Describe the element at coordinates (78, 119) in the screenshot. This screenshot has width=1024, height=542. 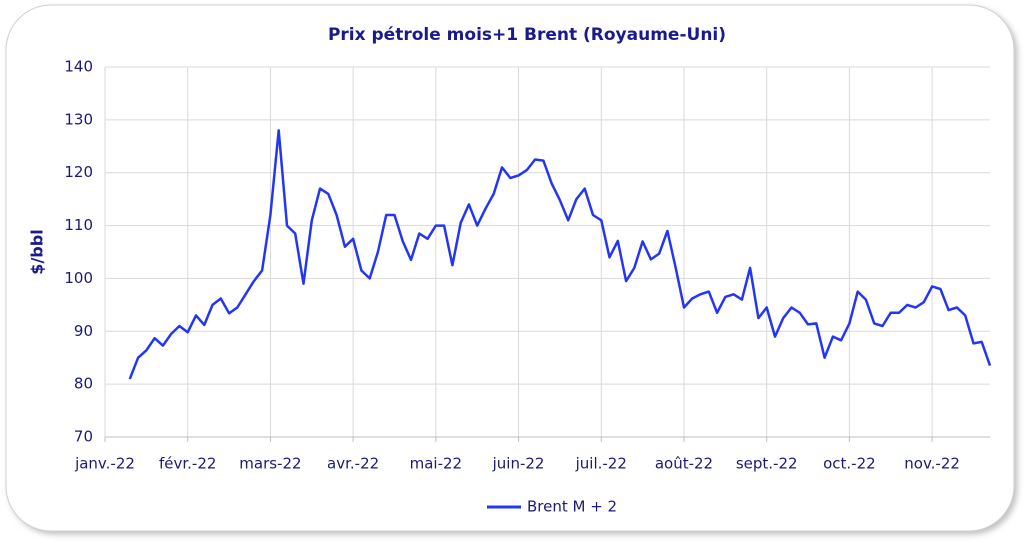
I see `y-tick-label: 130` at that location.